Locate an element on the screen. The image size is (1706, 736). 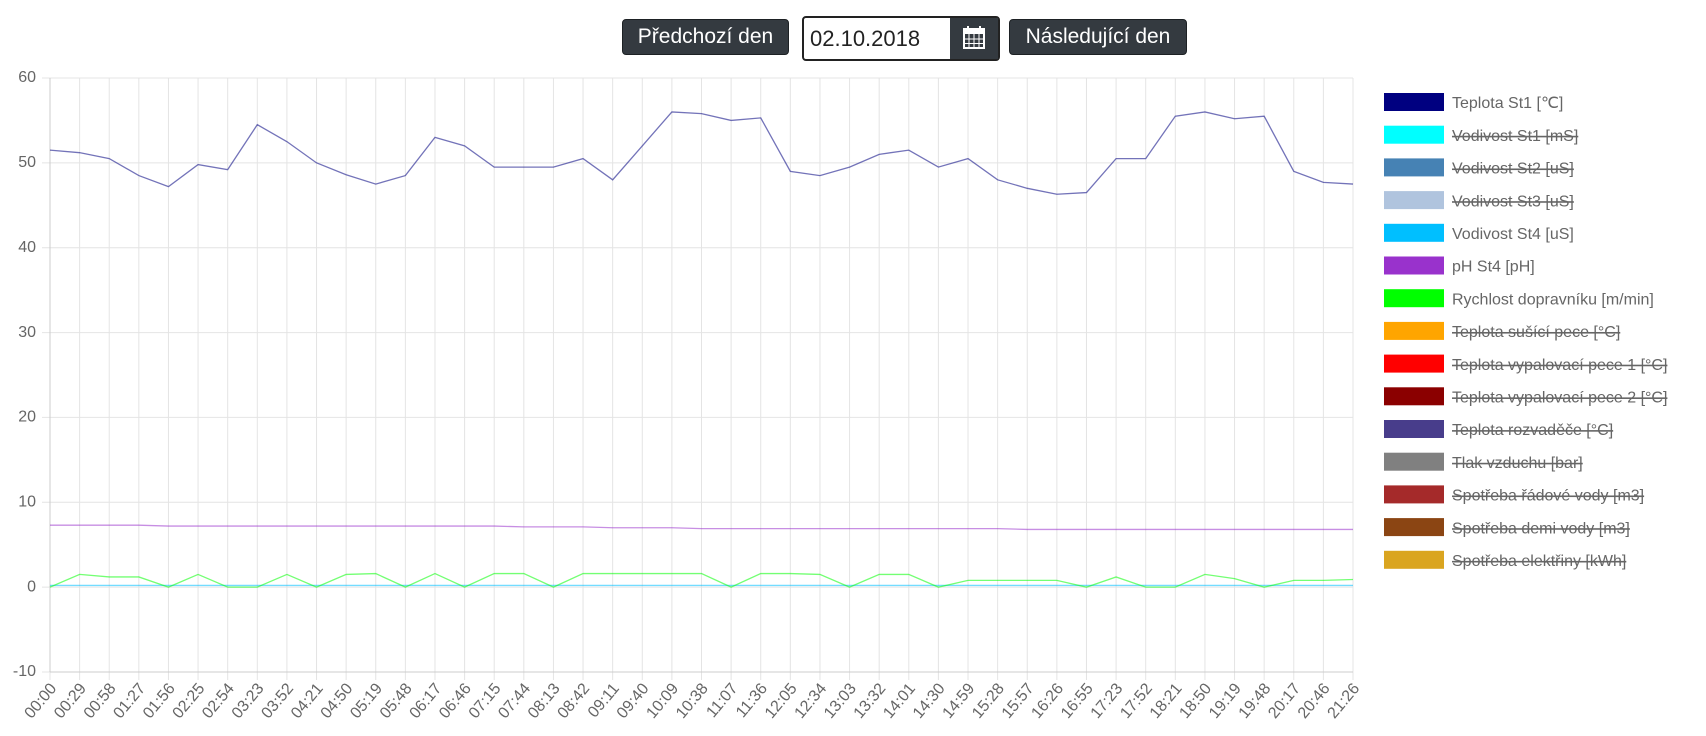
x-tick-label: 11:07 is located at coordinates (722, 700).